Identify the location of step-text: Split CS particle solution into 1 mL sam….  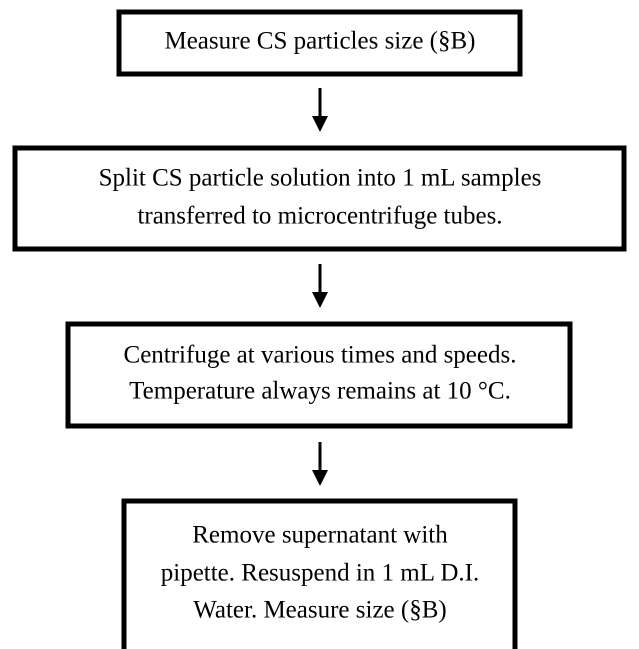
(320, 178).